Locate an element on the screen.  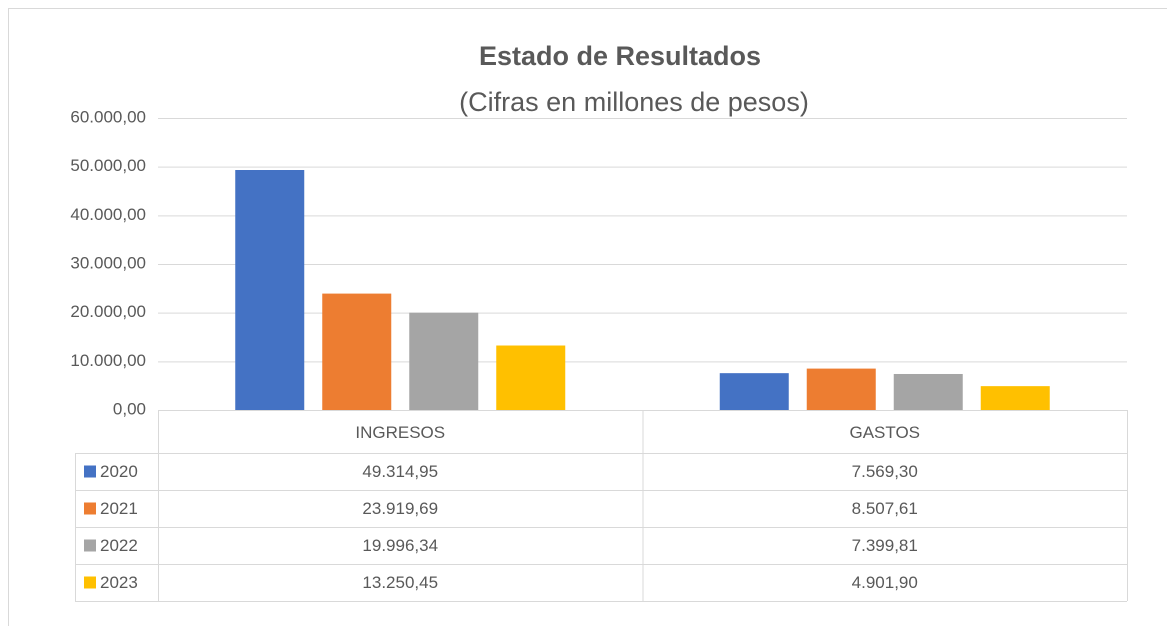
y-tick-label: 30.000,00 is located at coordinates (108, 262).